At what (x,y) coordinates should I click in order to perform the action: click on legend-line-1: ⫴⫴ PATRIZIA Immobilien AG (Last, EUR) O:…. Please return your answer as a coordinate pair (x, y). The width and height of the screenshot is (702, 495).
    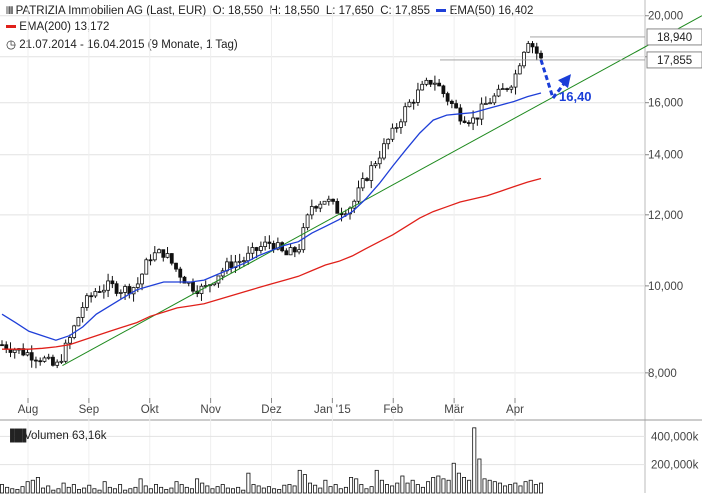
    Looking at the image, I should click on (269, 11).